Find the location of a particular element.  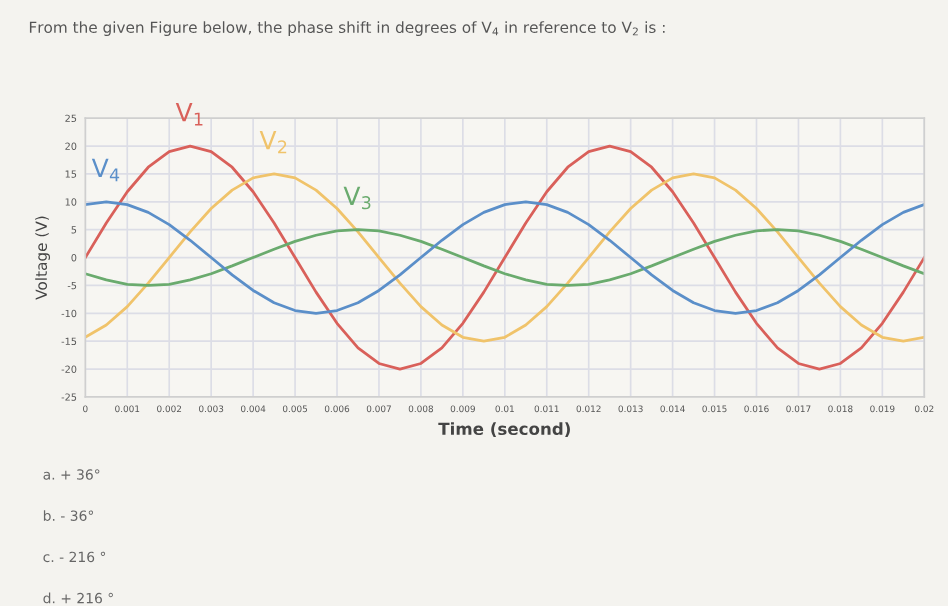

x-axis-title: Time (second) is located at coordinates (504, 430).